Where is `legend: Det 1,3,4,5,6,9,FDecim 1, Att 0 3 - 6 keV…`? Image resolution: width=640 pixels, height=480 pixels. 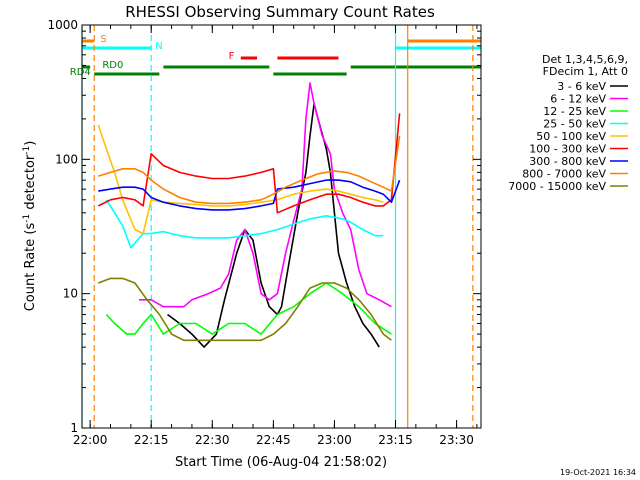
legend: Det 1,3,4,5,6,9,FDecim 1, Att 0 3 - 6 keV… is located at coordinates (568, 123).